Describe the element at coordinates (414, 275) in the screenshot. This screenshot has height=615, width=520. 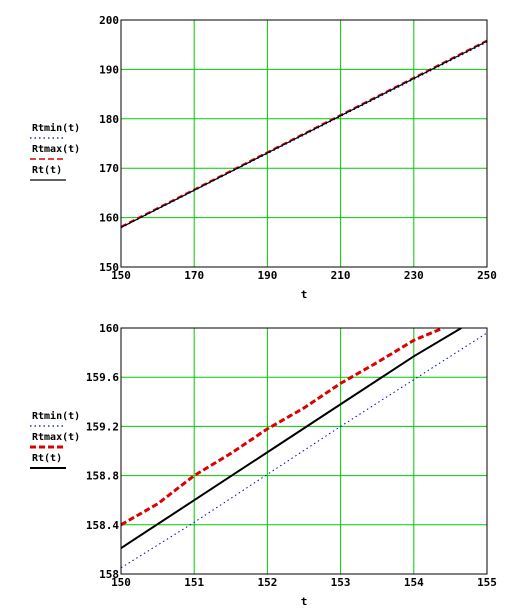
I see `chart1-x-tick-label: 230` at that location.